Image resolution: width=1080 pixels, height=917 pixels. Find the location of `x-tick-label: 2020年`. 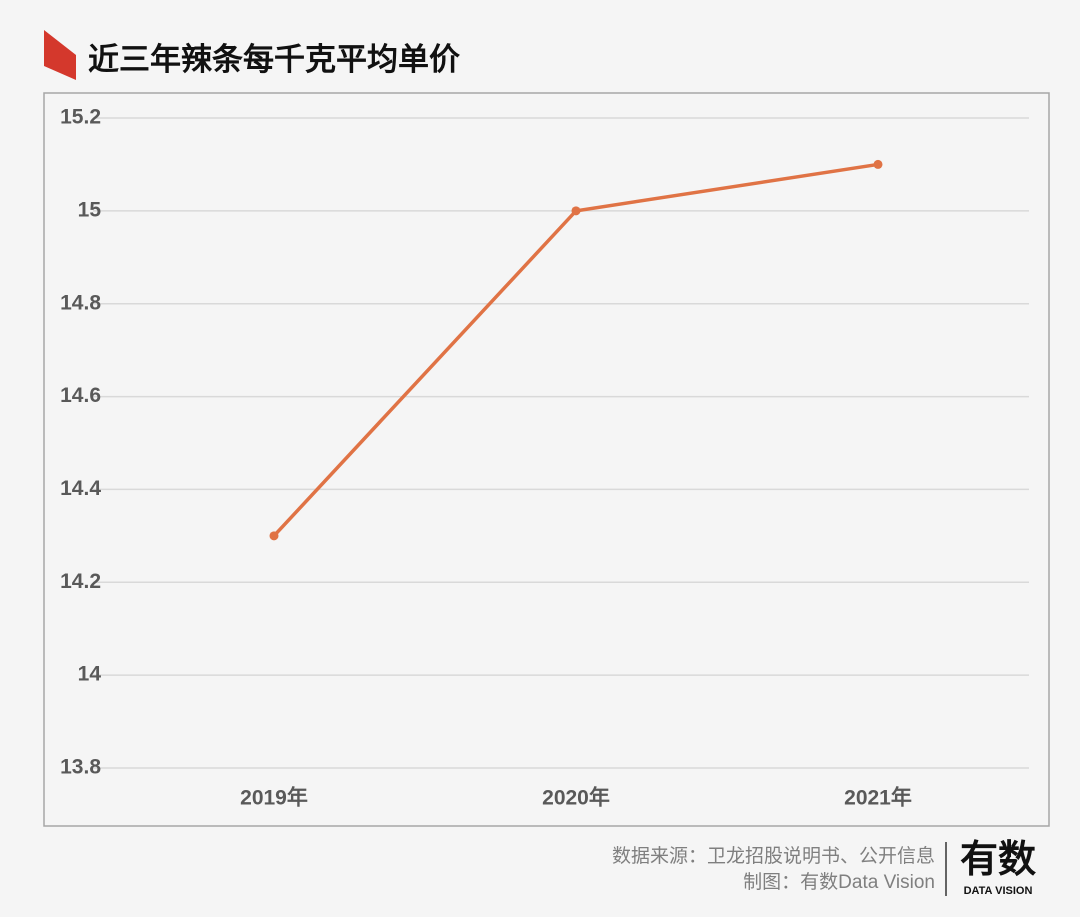

x-tick-label: 2020年 is located at coordinates (576, 798).